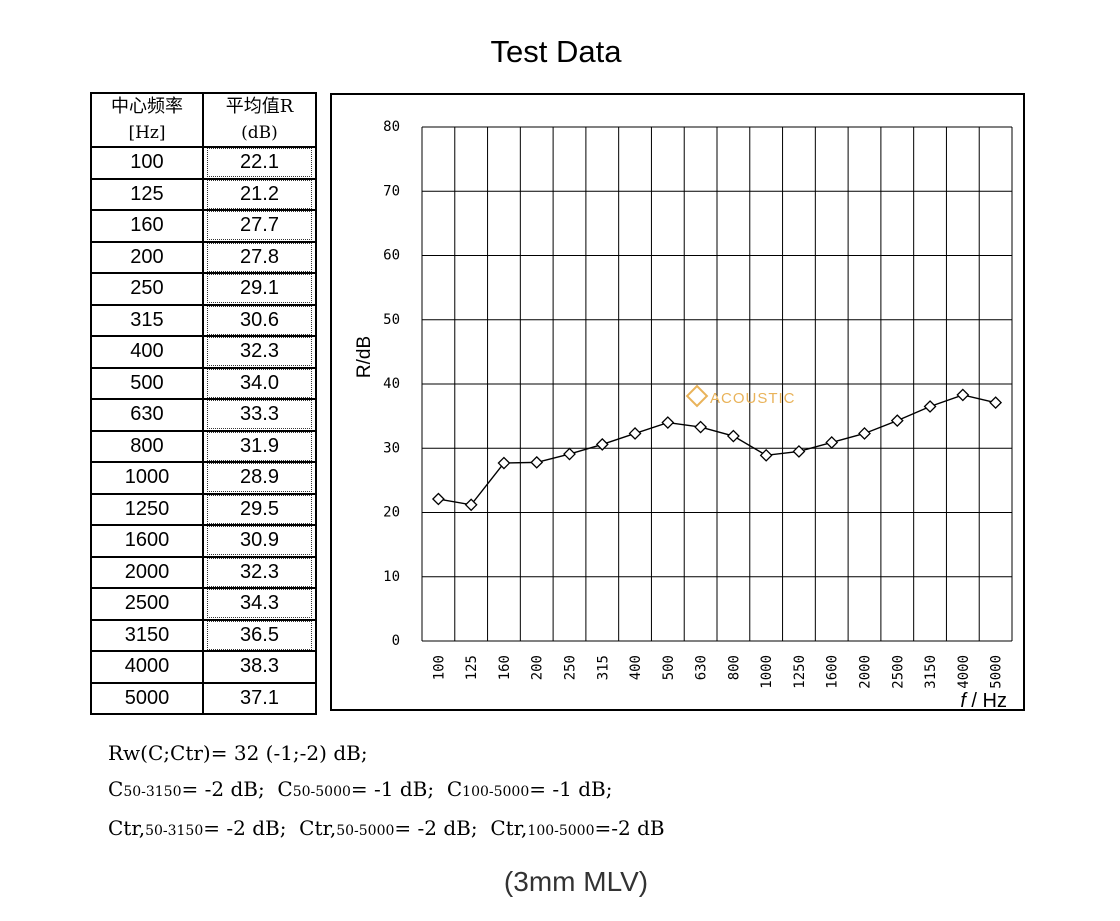 The image size is (1120, 921). What do you see at coordinates (576, 881) in the screenshot?
I see `caption: (3mm MLV)` at bounding box center [576, 881].